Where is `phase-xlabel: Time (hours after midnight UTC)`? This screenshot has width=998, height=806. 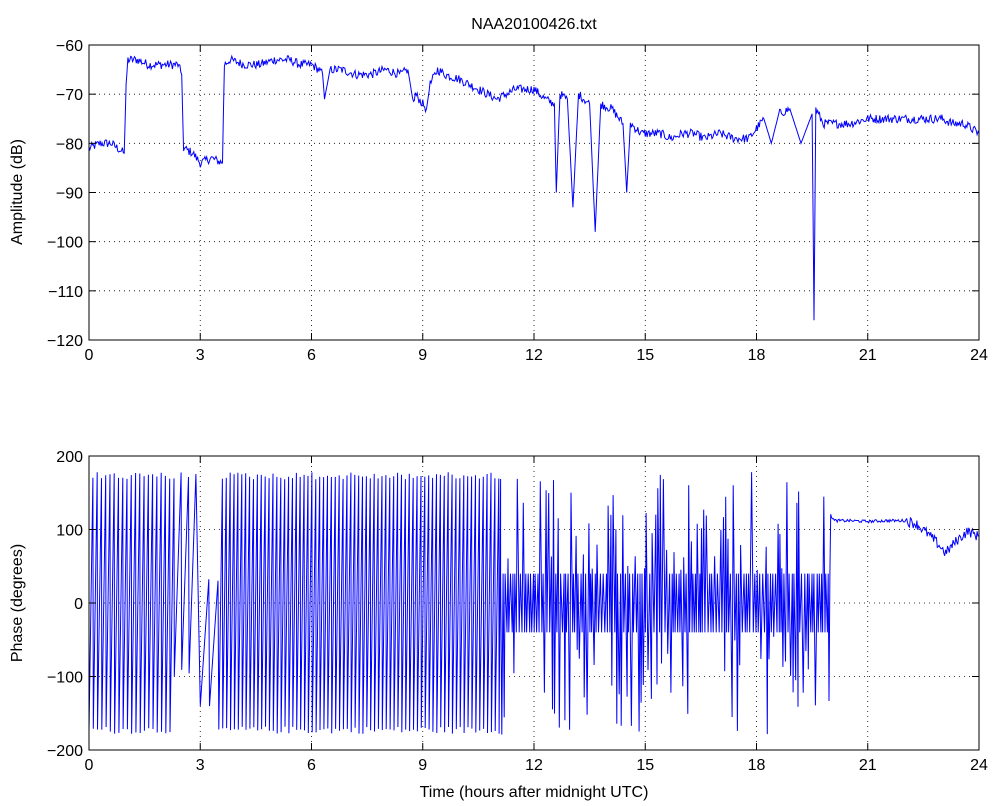 phase-xlabel: Time (hours after midnight UTC) is located at coordinates (534, 792).